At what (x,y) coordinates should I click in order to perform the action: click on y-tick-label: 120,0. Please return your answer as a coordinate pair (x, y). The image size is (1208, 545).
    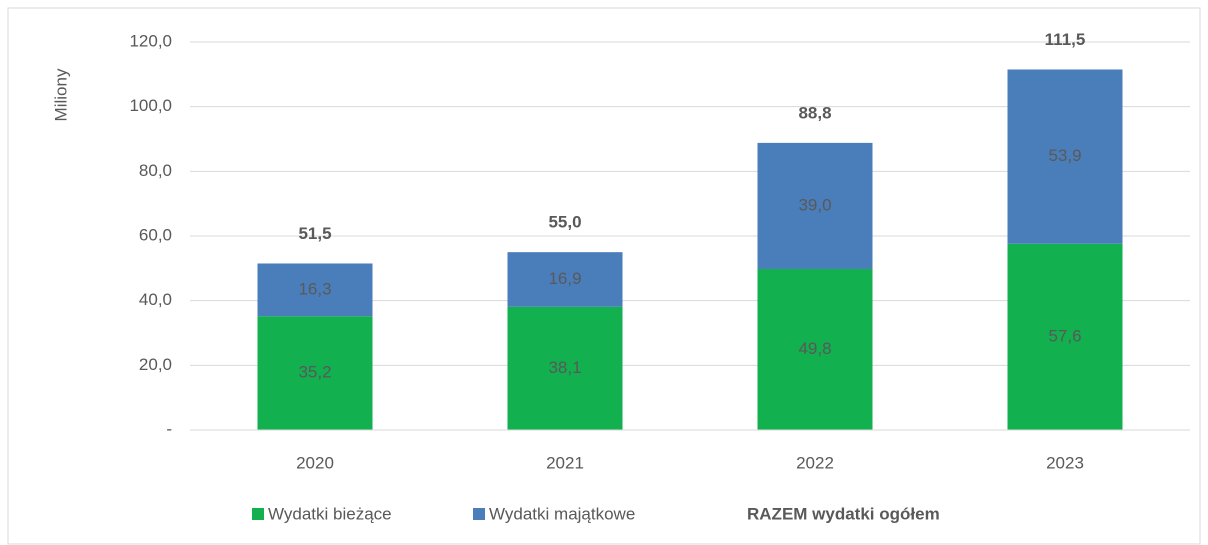
    Looking at the image, I should click on (150, 40).